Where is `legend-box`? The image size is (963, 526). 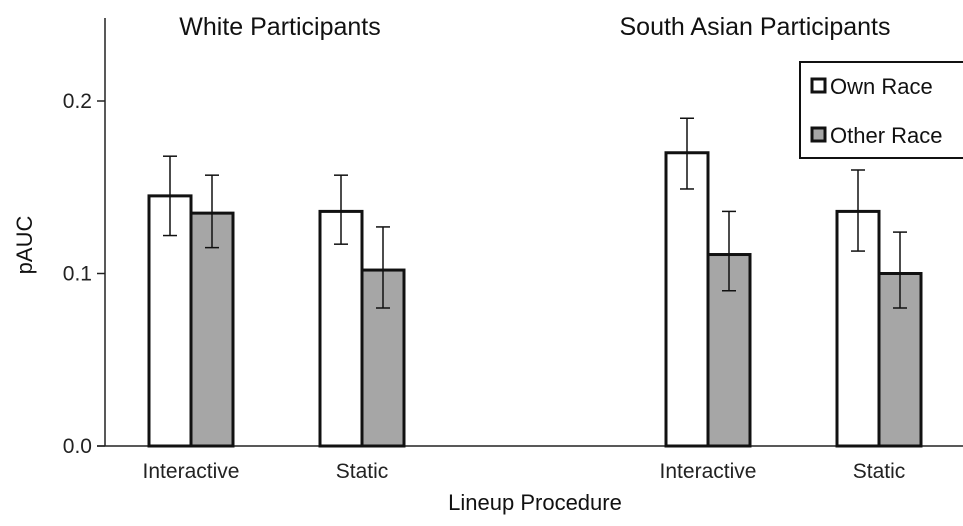
legend-box is located at coordinates (881, 110).